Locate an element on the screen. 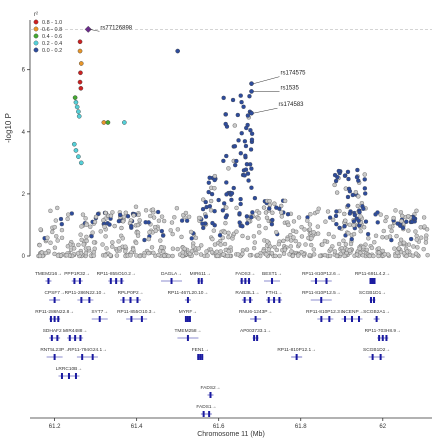 The image size is (436, 440). y-tick-label: 0 is located at coordinates (24, 257).